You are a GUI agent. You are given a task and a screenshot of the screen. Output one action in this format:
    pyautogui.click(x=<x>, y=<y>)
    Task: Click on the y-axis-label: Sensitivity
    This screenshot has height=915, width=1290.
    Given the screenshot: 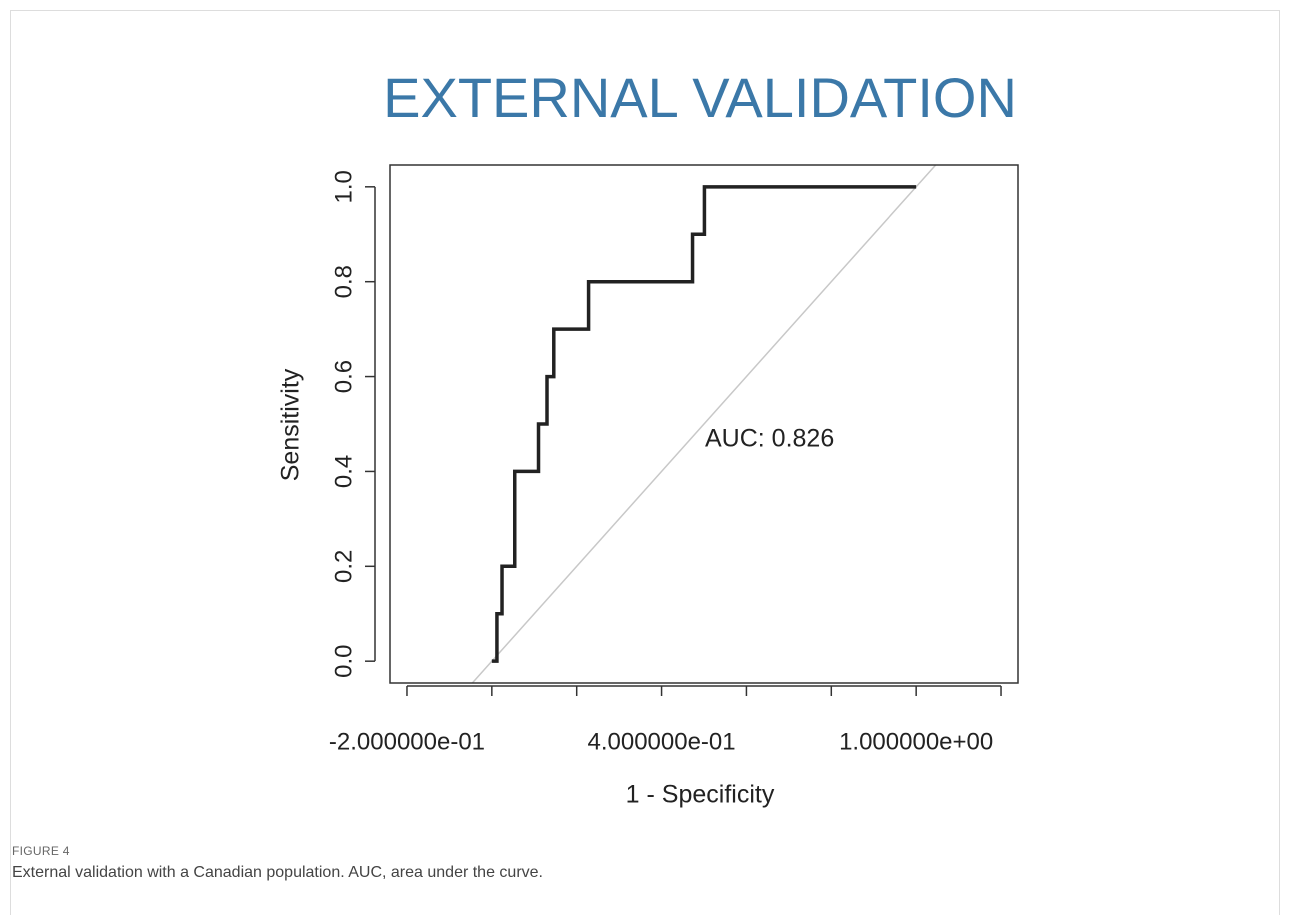 What is the action you would take?
    pyautogui.click(x=291, y=424)
    